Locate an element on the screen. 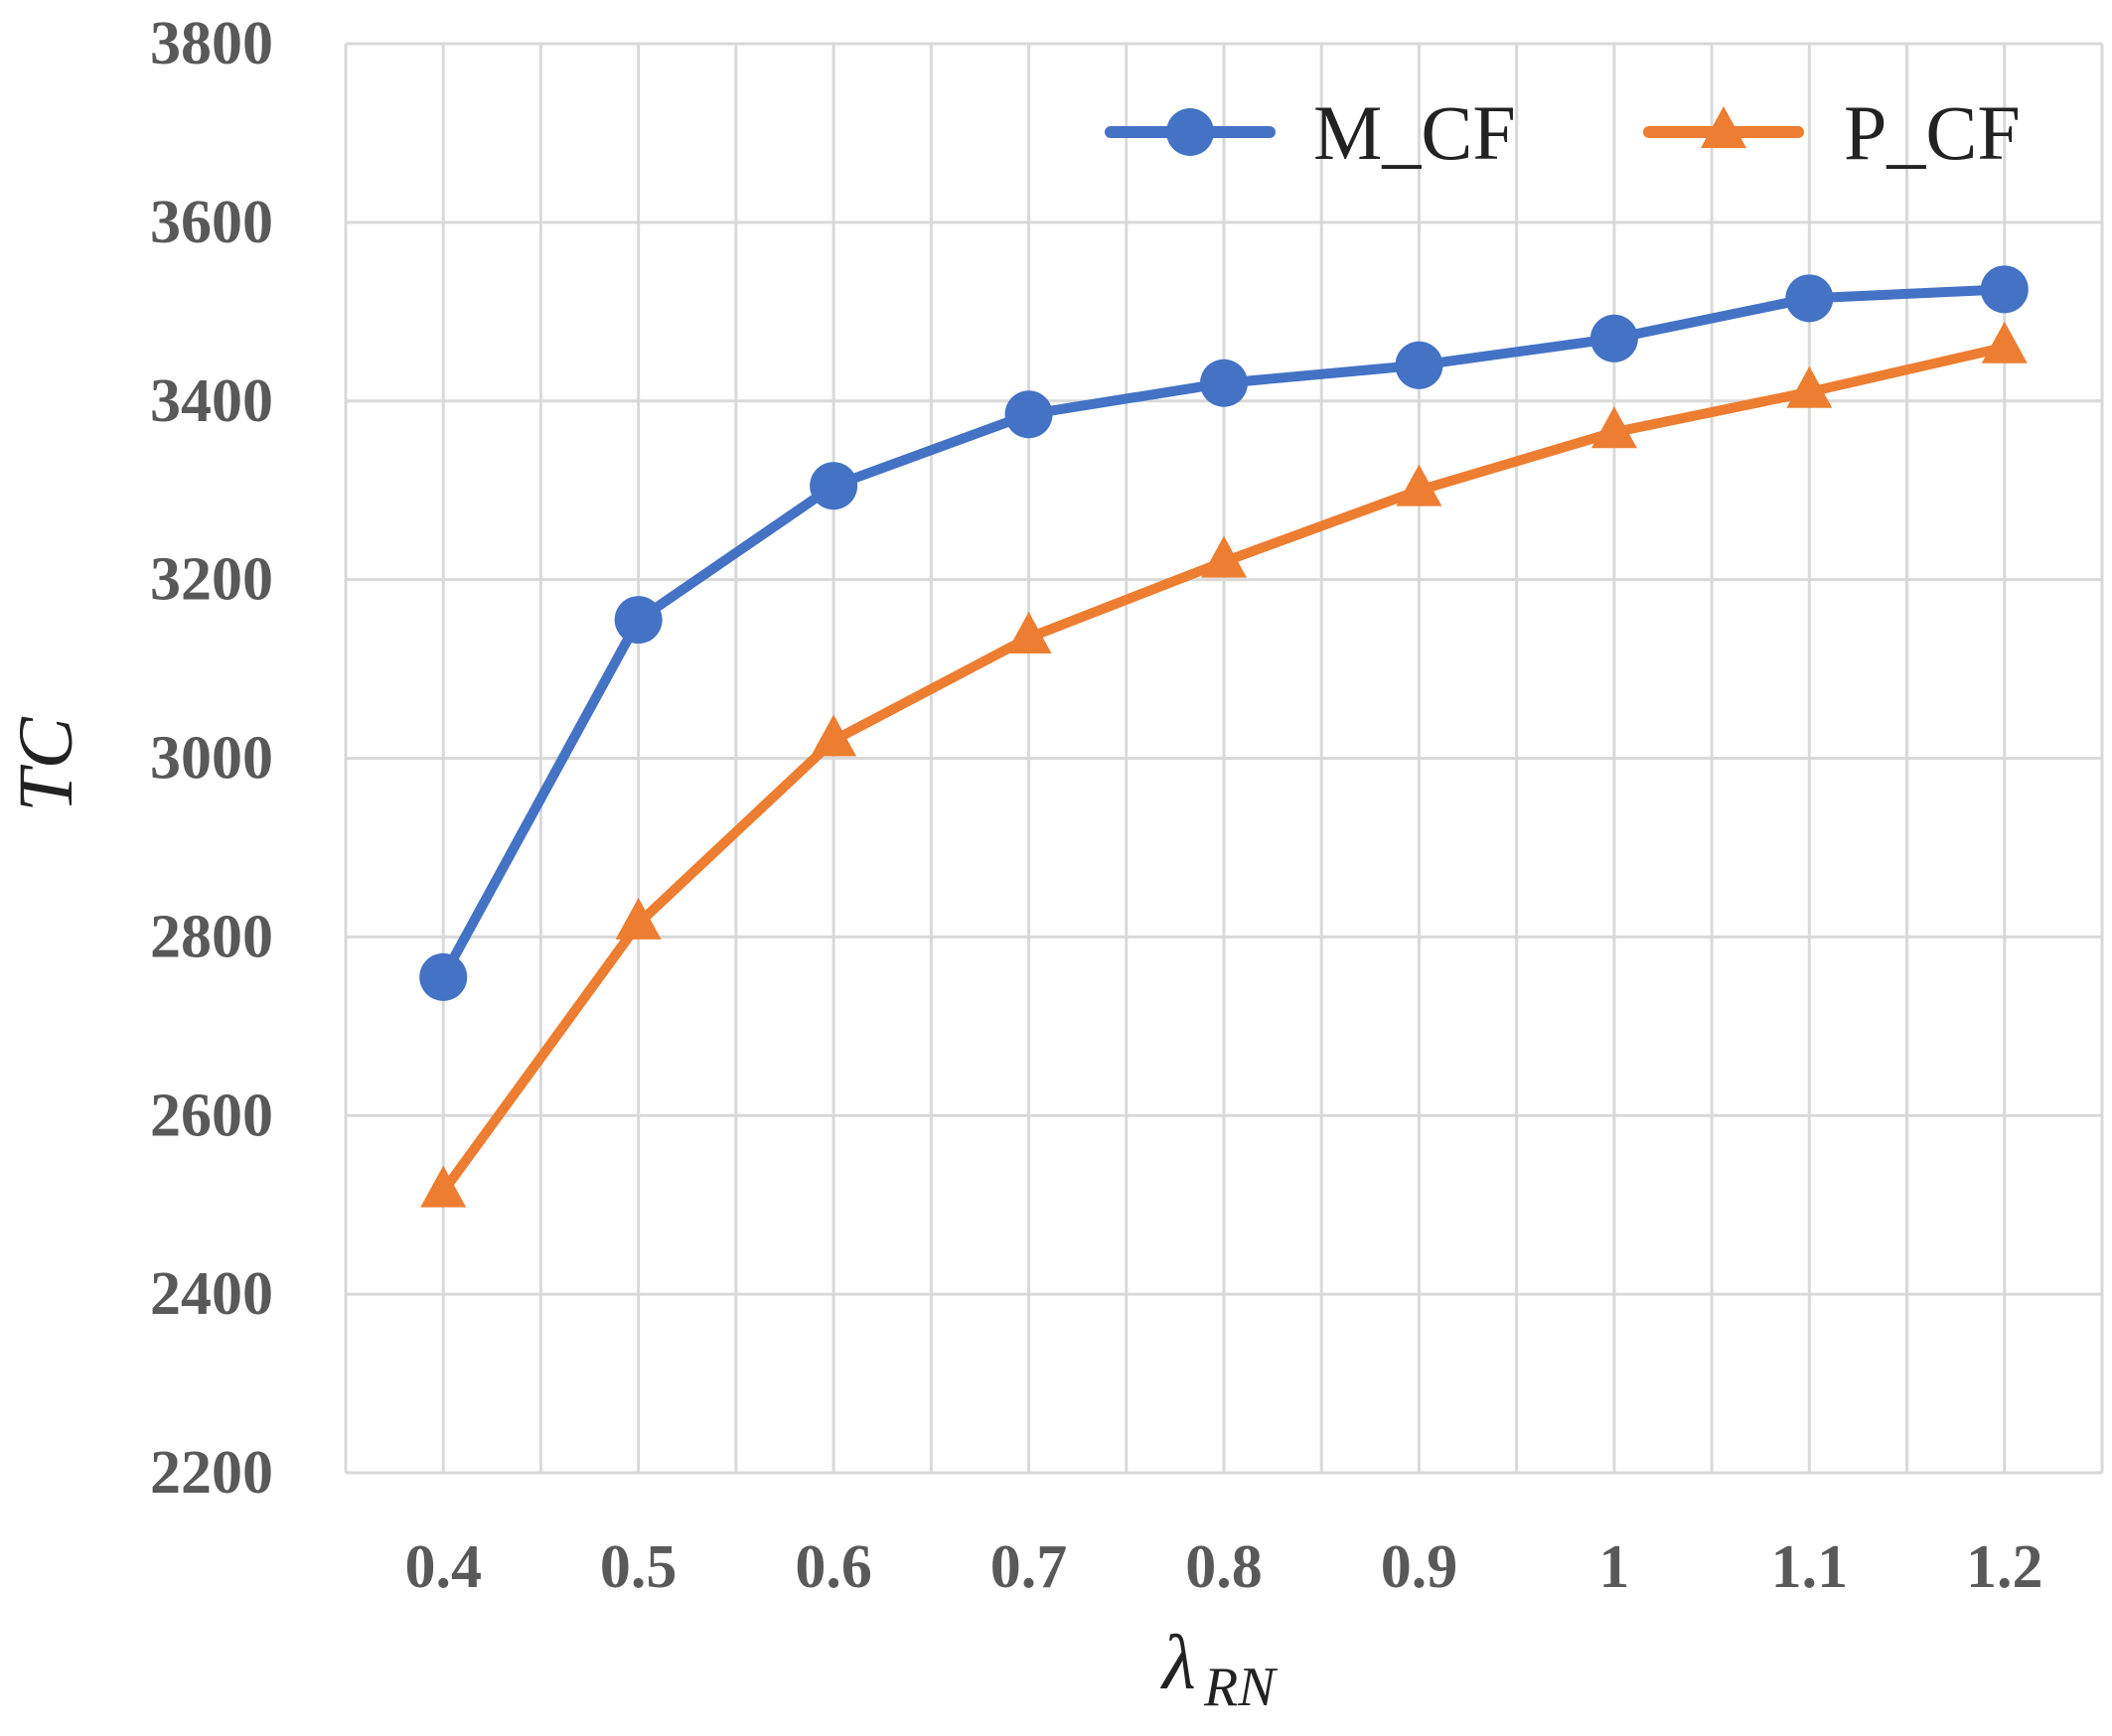 Image resolution: width=2112 pixels, height=1736 pixels. x-tick-label: 0.8 is located at coordinates (1224, 1567).